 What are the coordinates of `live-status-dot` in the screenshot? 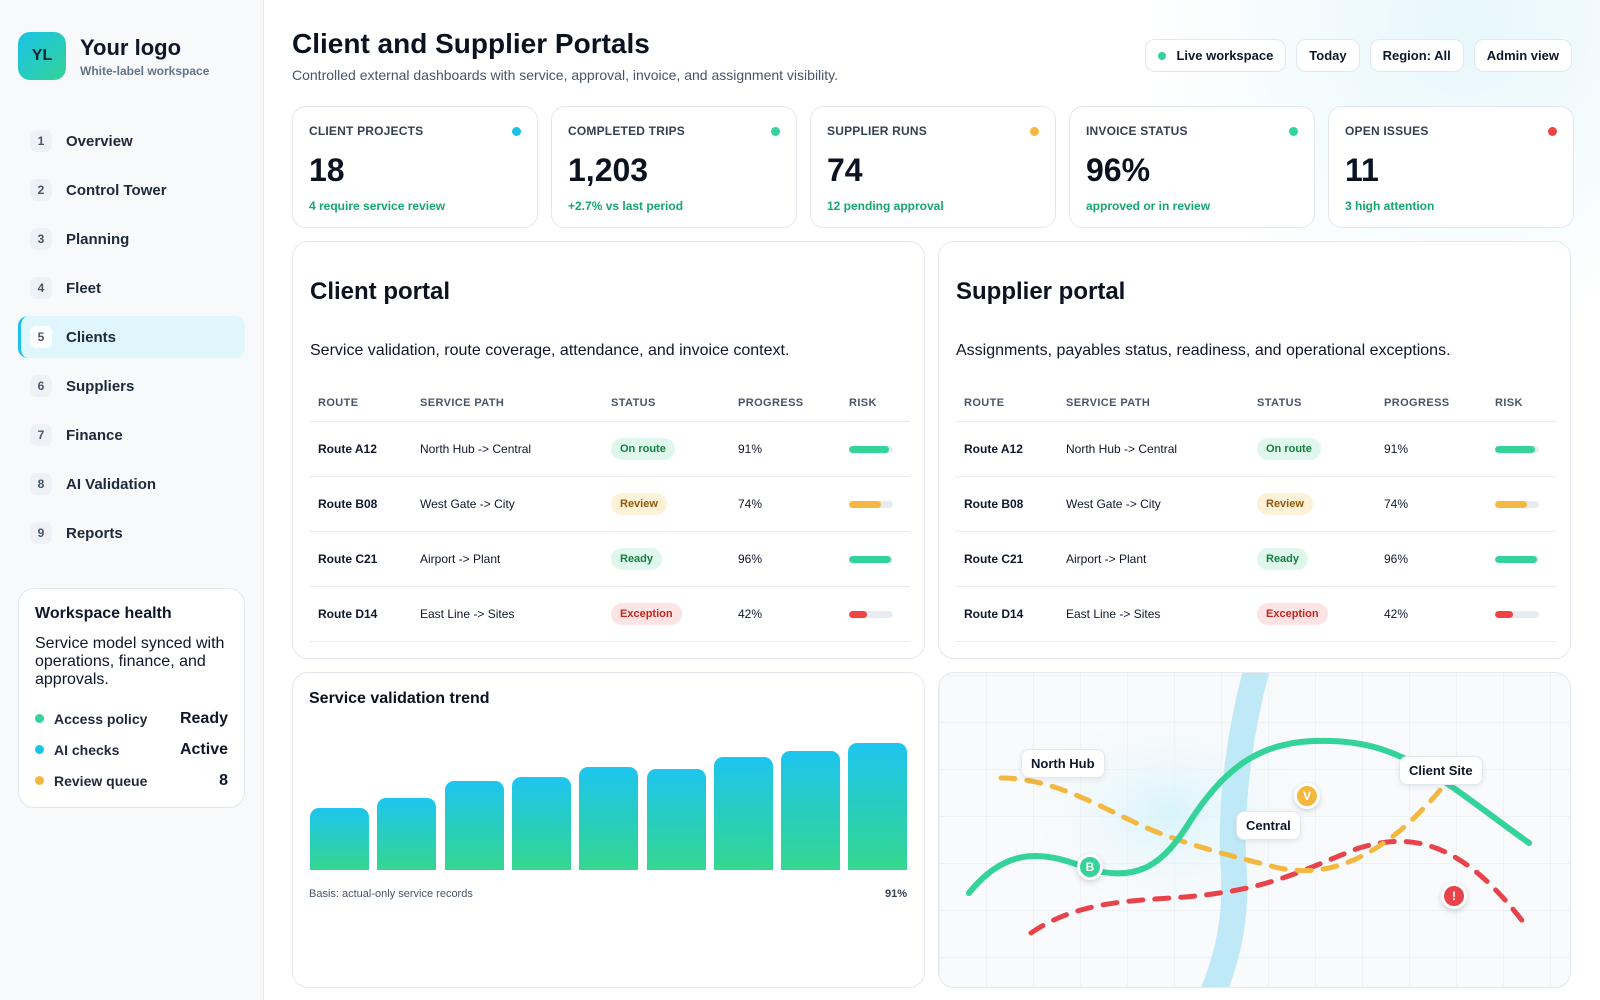 It's located at (1162, 55).